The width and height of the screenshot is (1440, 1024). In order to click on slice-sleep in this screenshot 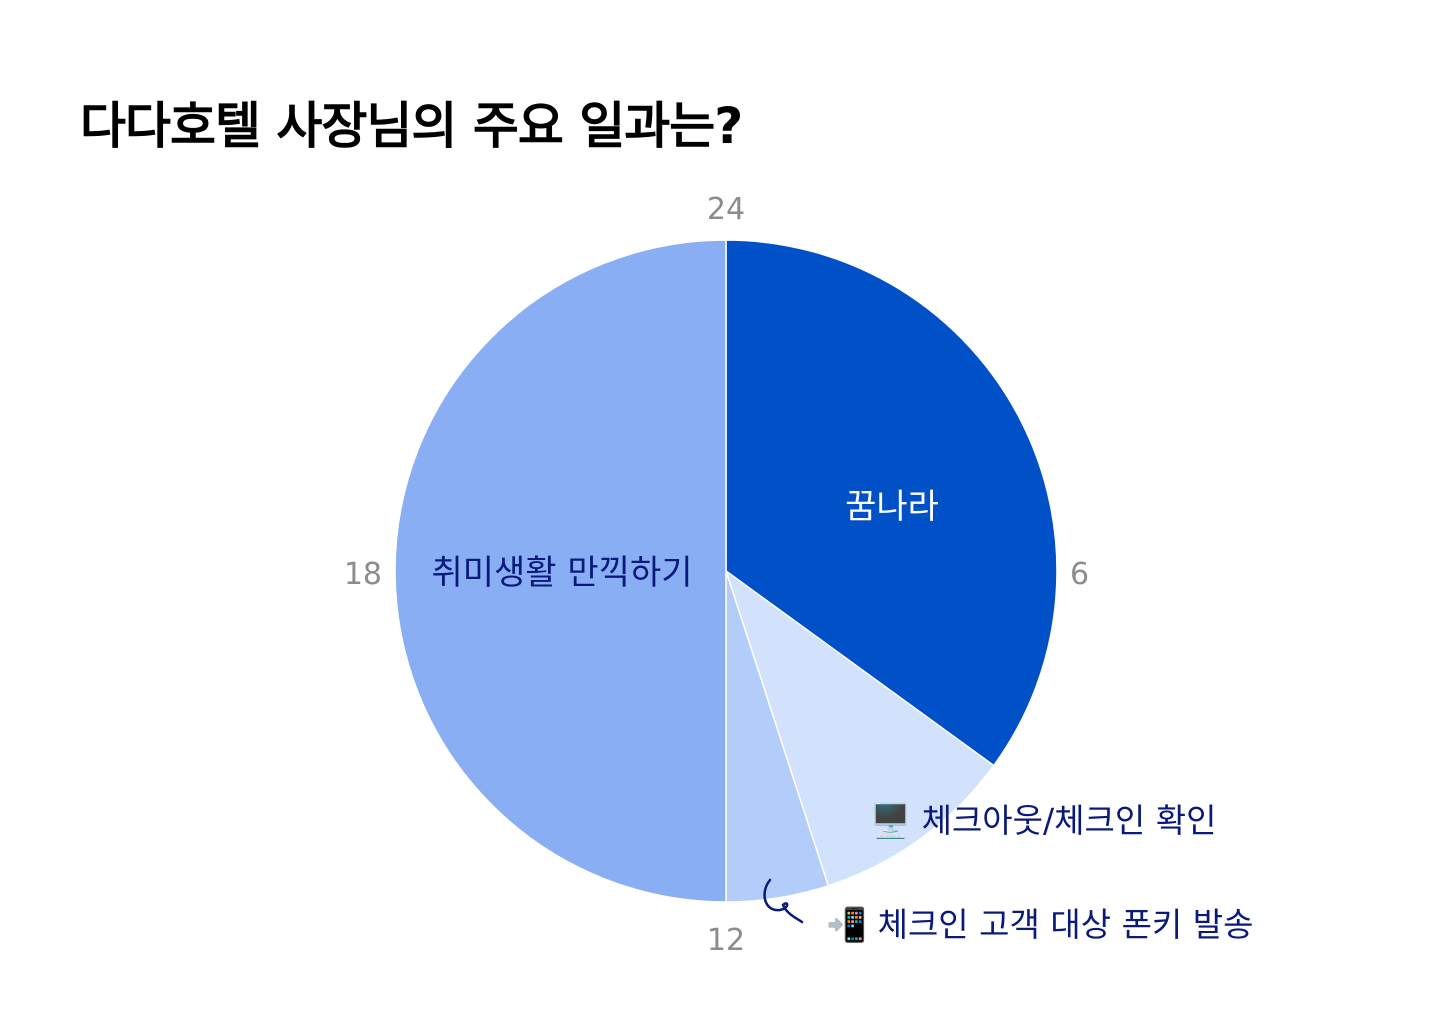, I will do `click(891, 503)`.